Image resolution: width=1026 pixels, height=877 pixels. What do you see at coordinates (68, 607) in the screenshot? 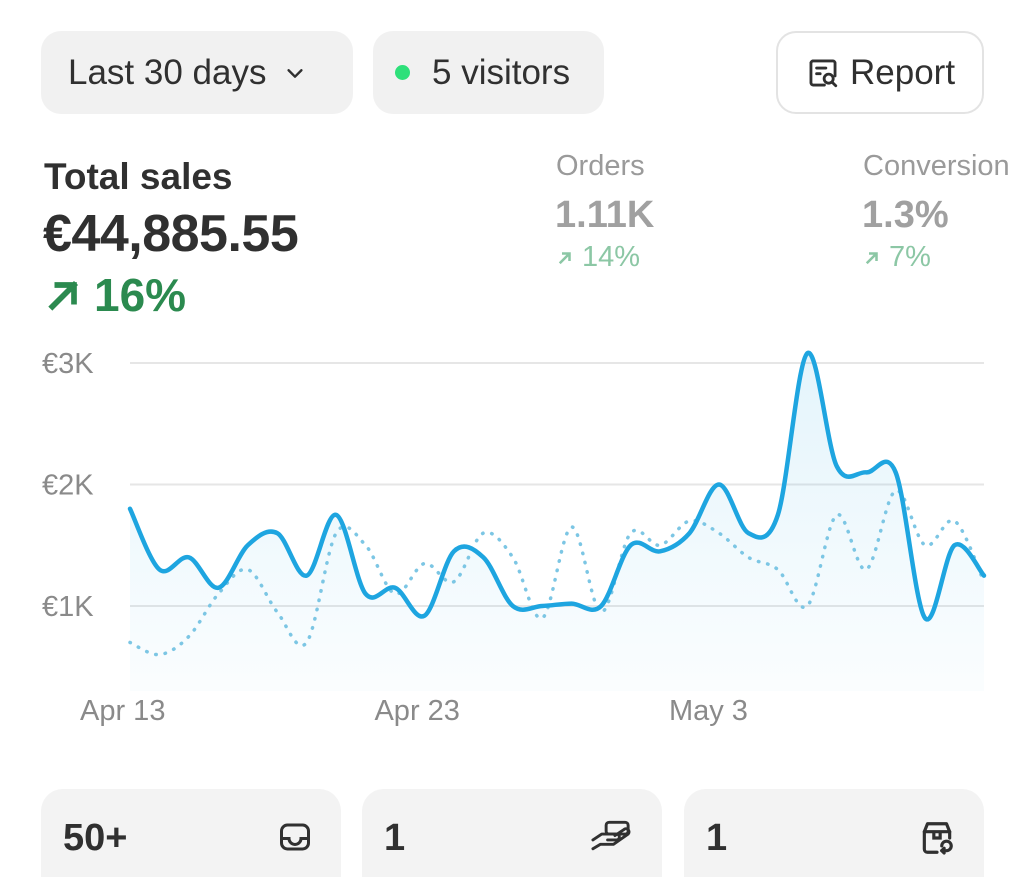
I see `y-tick-label: €1K` at bounding box center [68, 607].